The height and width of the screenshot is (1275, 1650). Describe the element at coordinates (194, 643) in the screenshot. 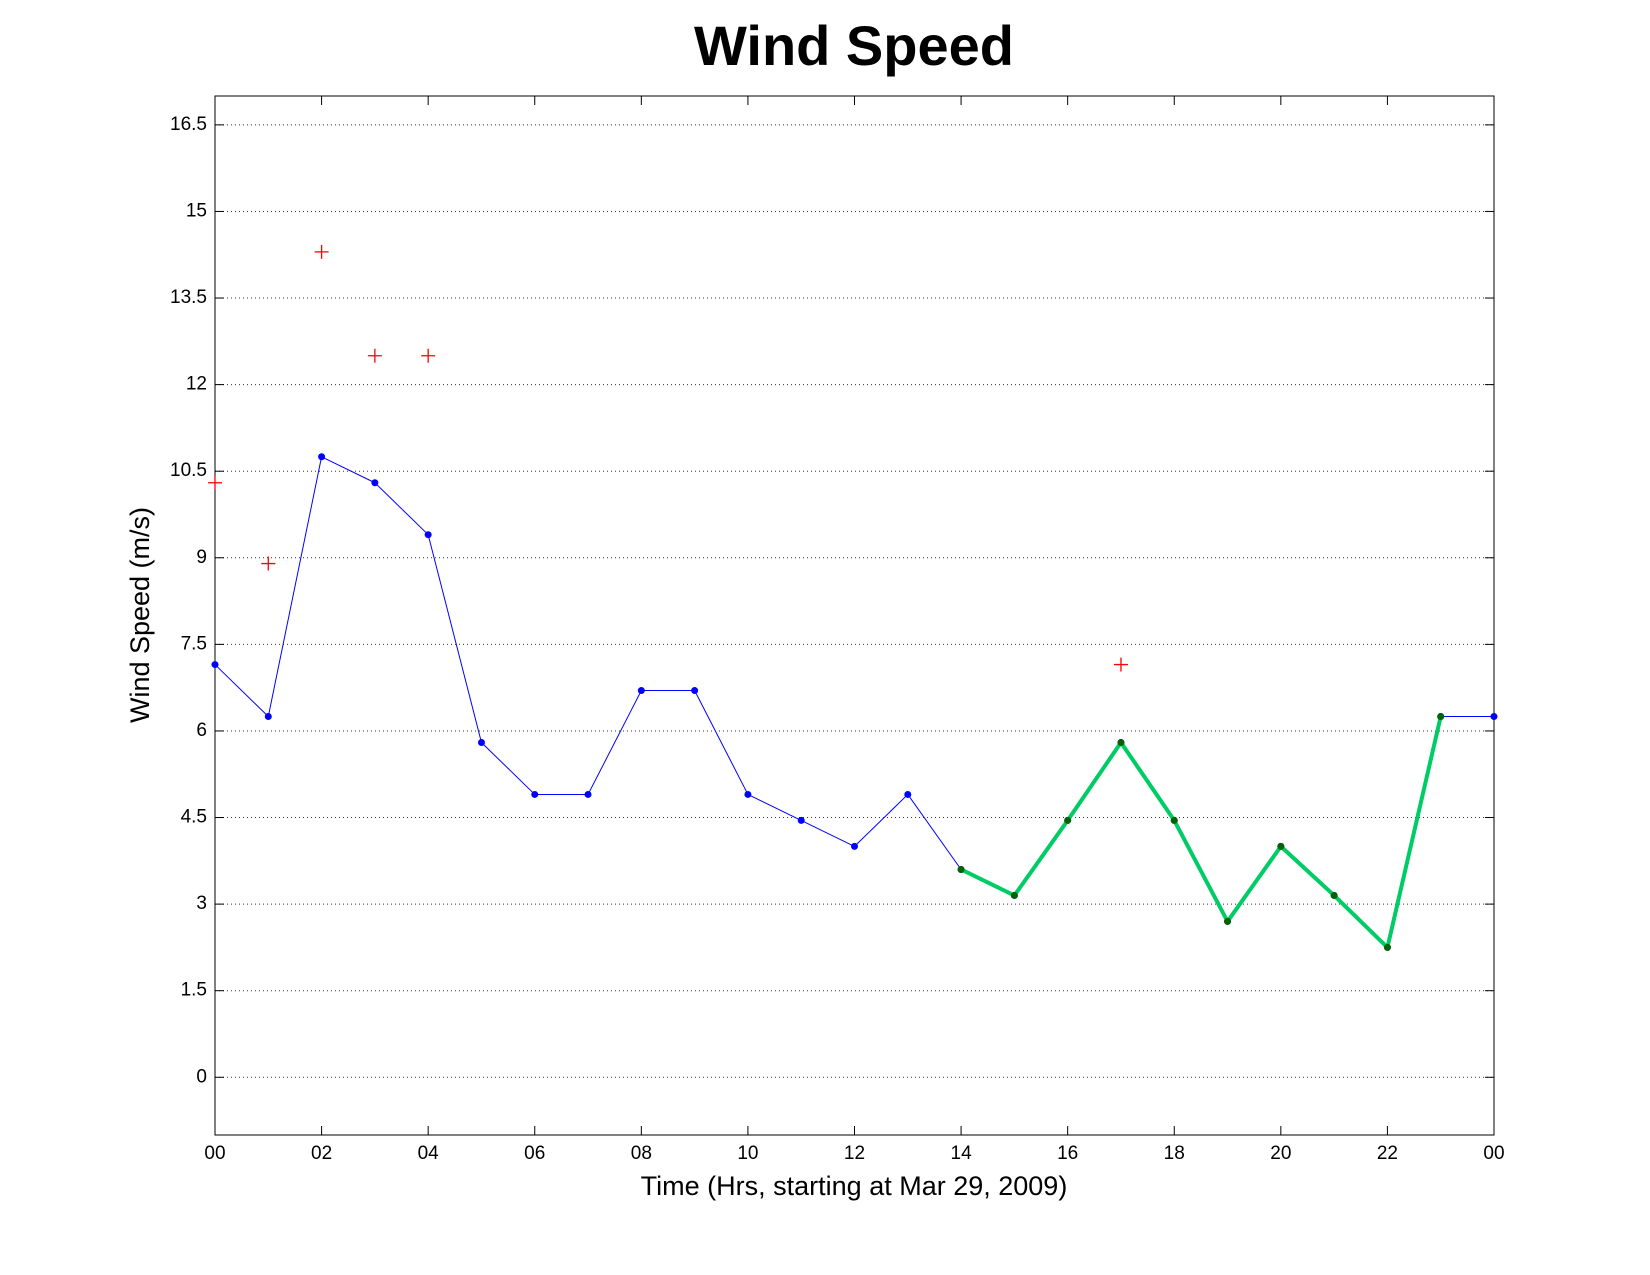

I see `y-tick-label: 7.5` at that location.